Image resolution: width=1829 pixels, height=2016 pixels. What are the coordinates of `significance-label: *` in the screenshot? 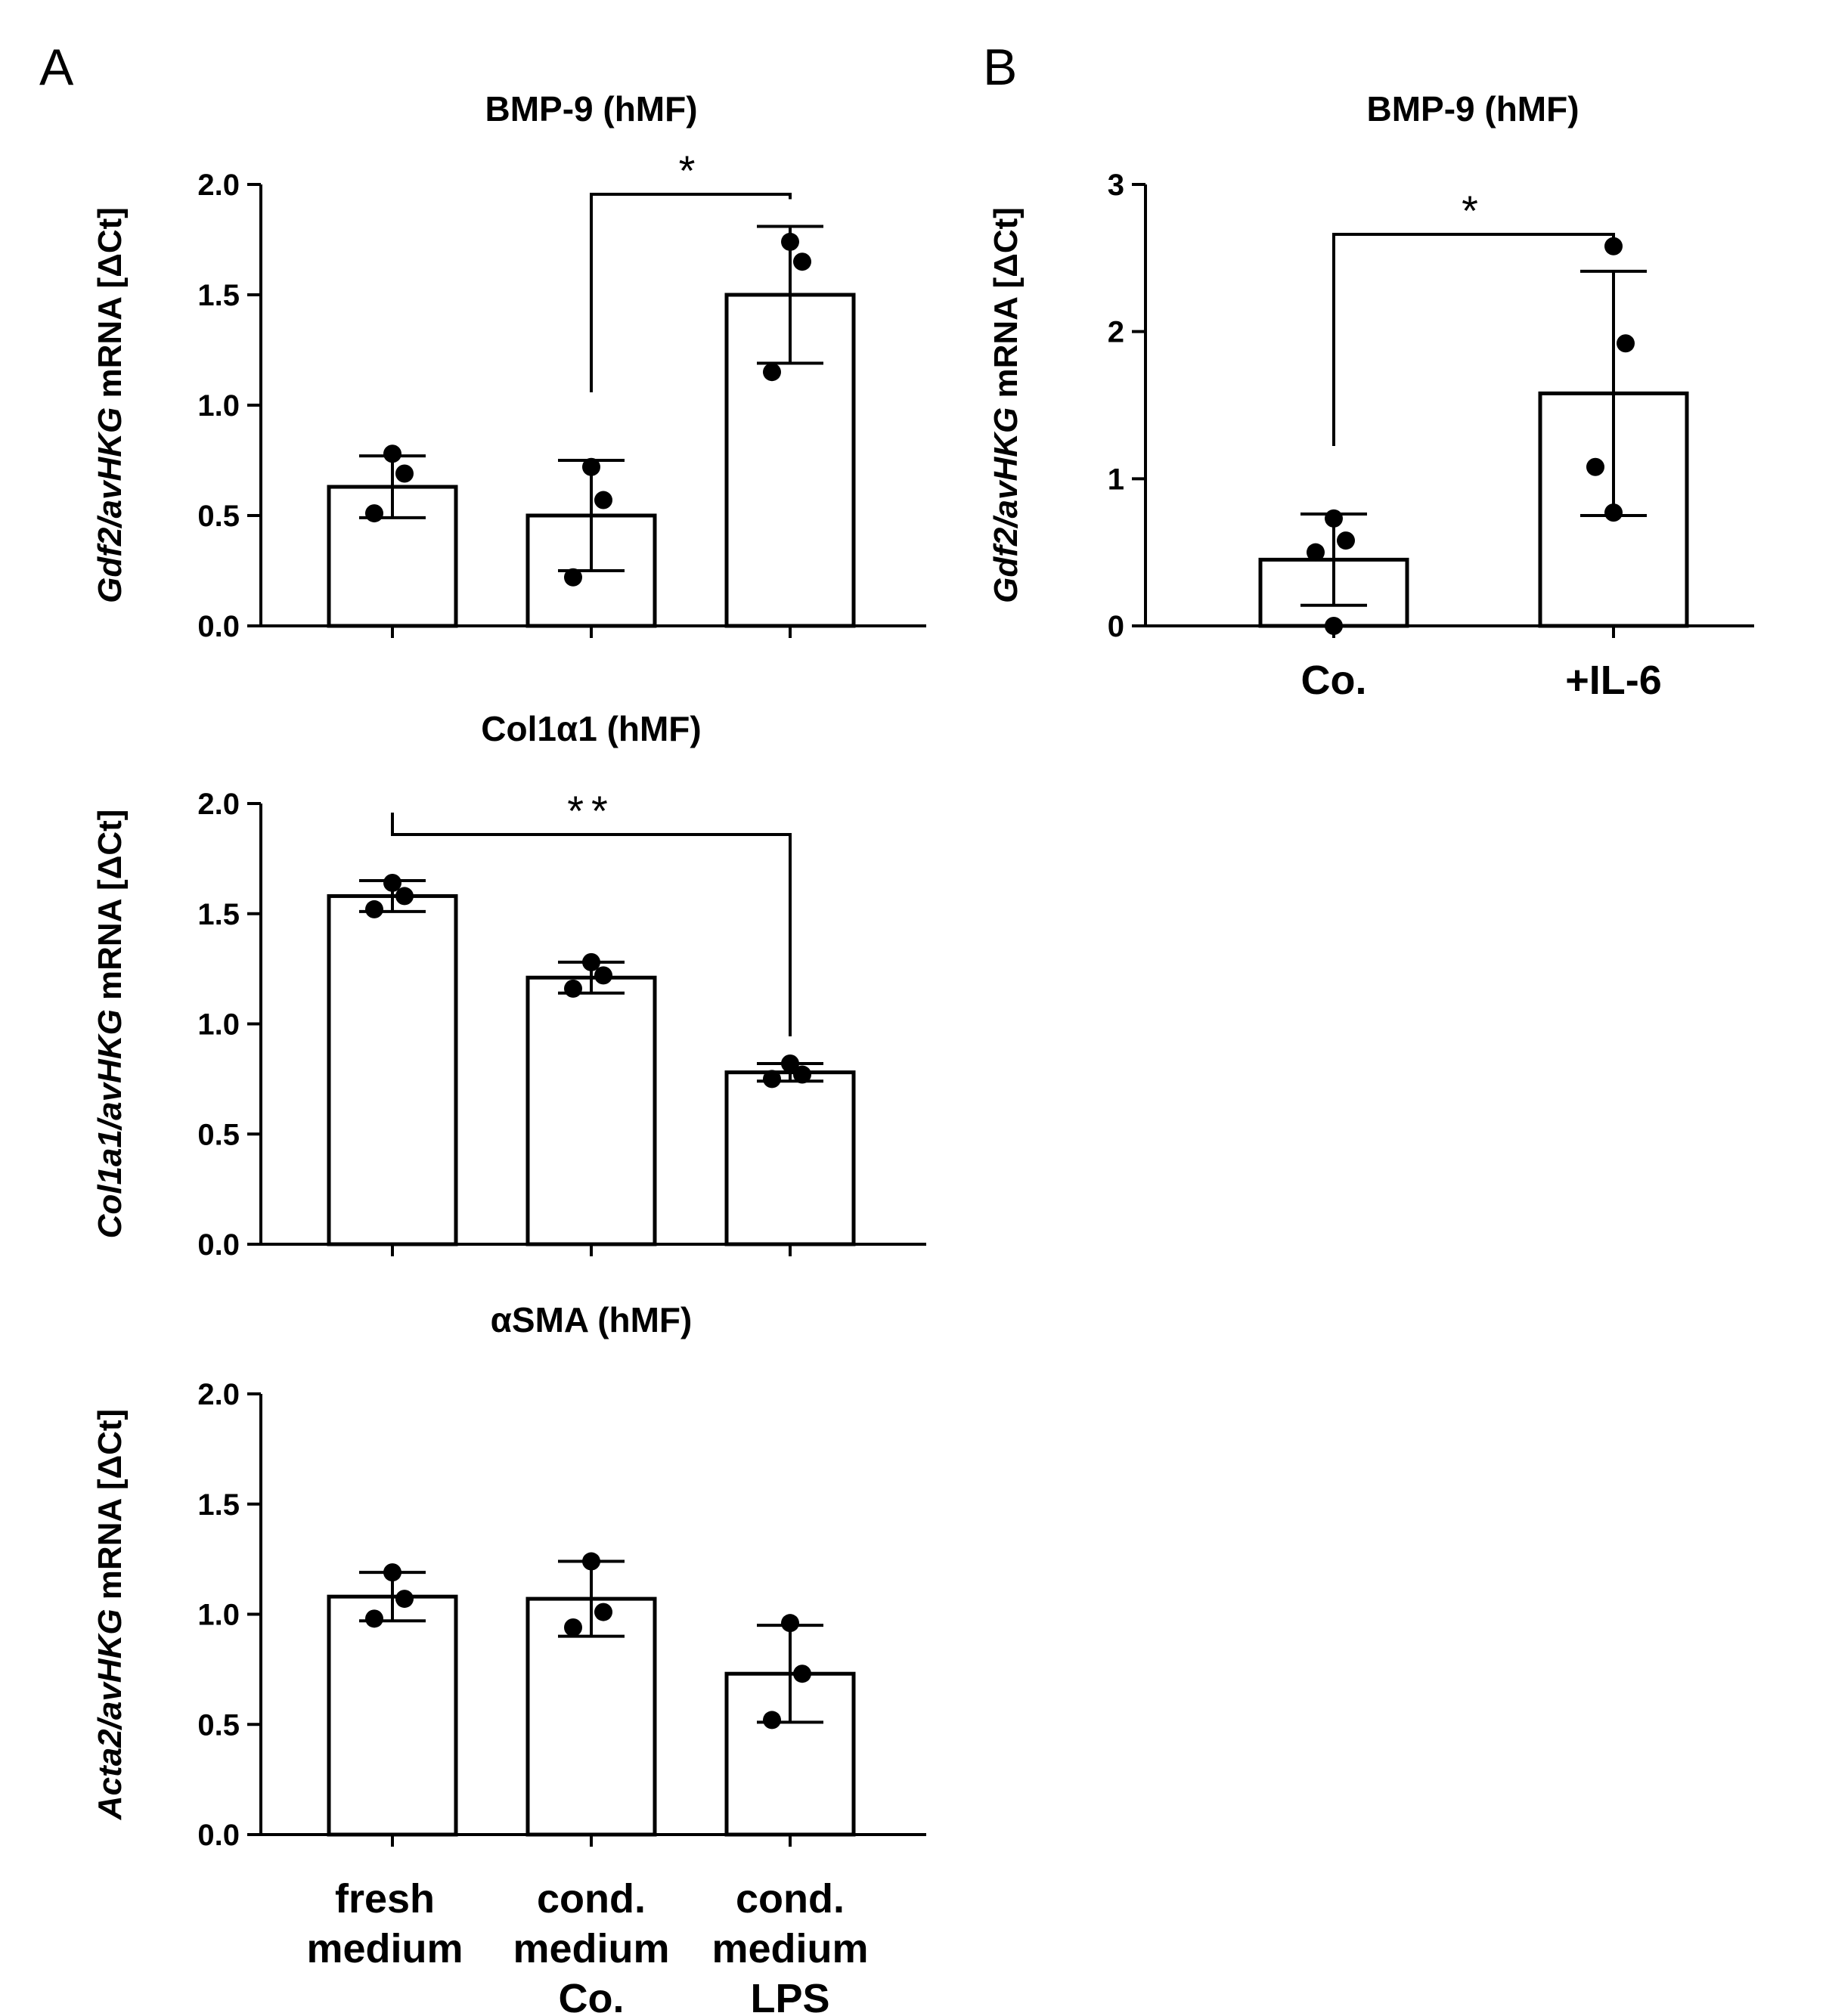 It's located at (691, 170).